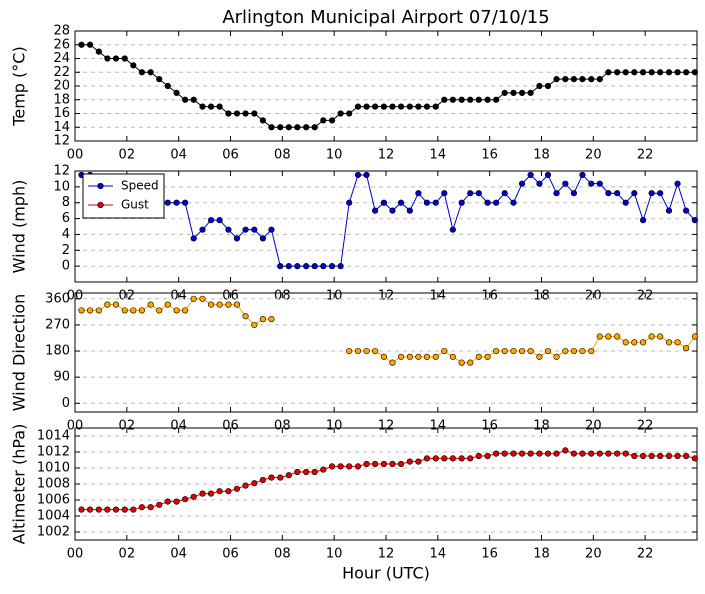  I want to click on y-tick-label: 1008, so click(53, 484).